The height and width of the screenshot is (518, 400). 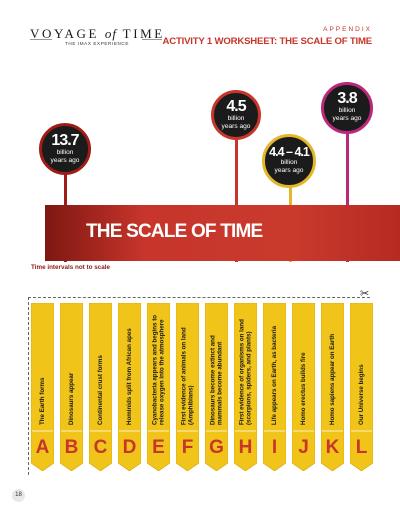 I want to click on event-card-i: Life appears on Earth, as bacteria I, so click(x=274, y=387).